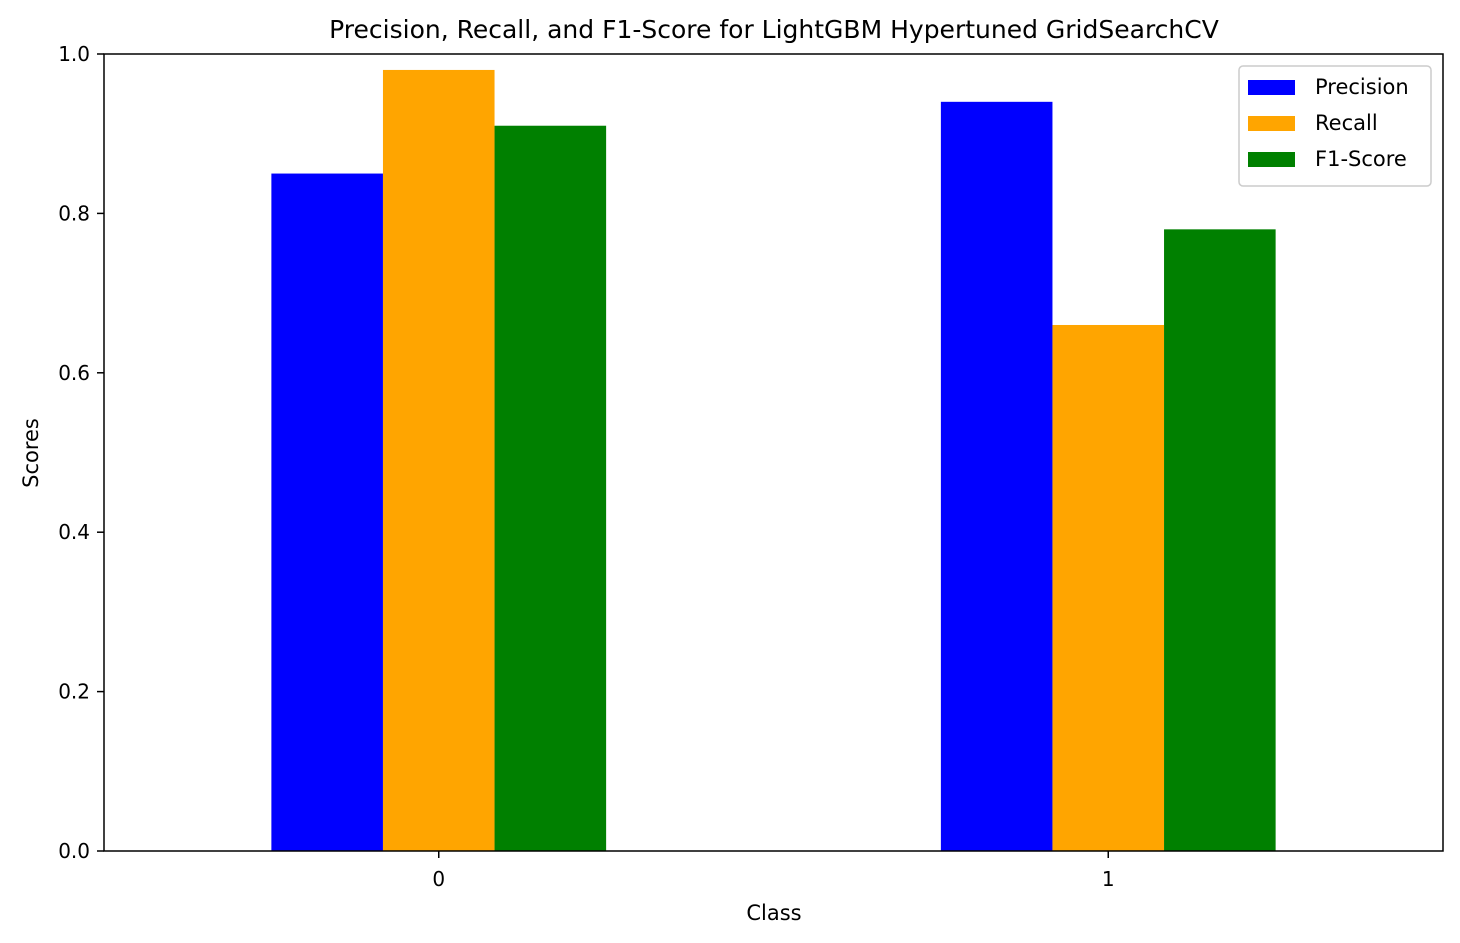 This screenshot has height=943, width=1460. I want to click on legend: Precision Recall F1-Score, so click(1335, 126).